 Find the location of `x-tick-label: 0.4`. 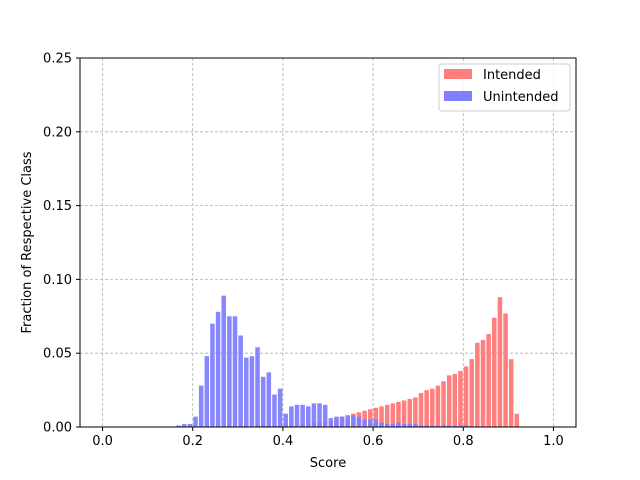

x-tick-label: 0.4 is located at coordinates (283, 441).